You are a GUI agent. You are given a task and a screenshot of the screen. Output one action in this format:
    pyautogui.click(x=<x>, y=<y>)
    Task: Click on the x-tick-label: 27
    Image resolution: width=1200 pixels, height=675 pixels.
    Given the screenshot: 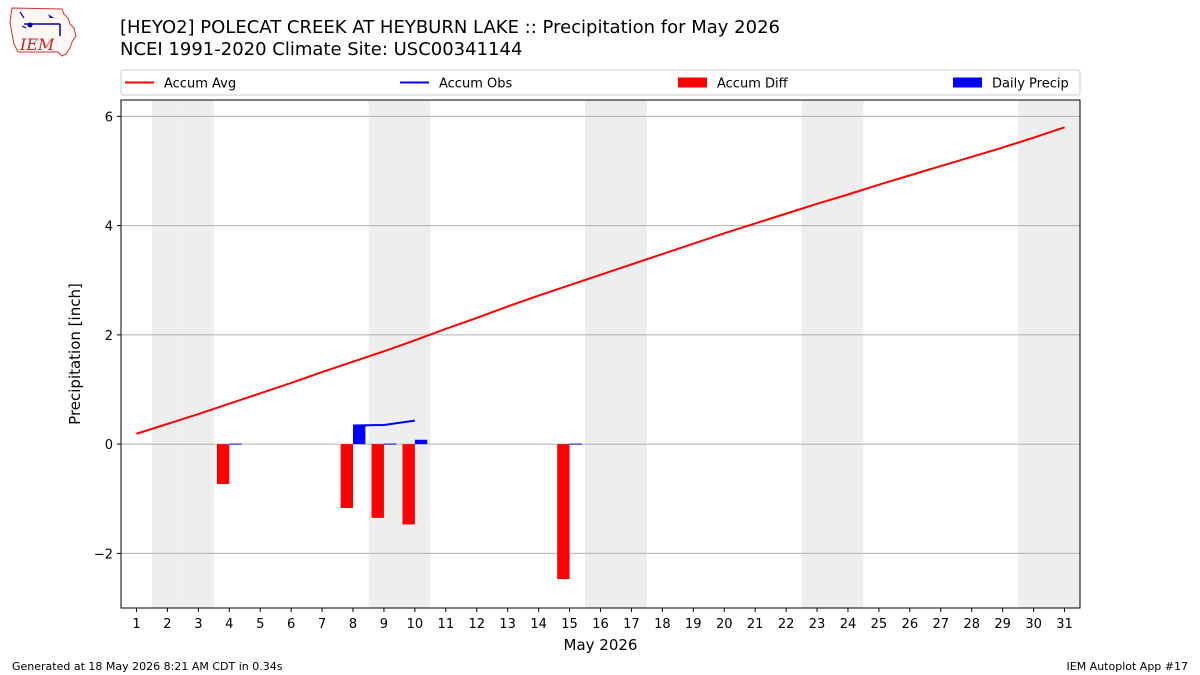 What is the action you would take?
    pyautogui.click(x=941, y=624)
    